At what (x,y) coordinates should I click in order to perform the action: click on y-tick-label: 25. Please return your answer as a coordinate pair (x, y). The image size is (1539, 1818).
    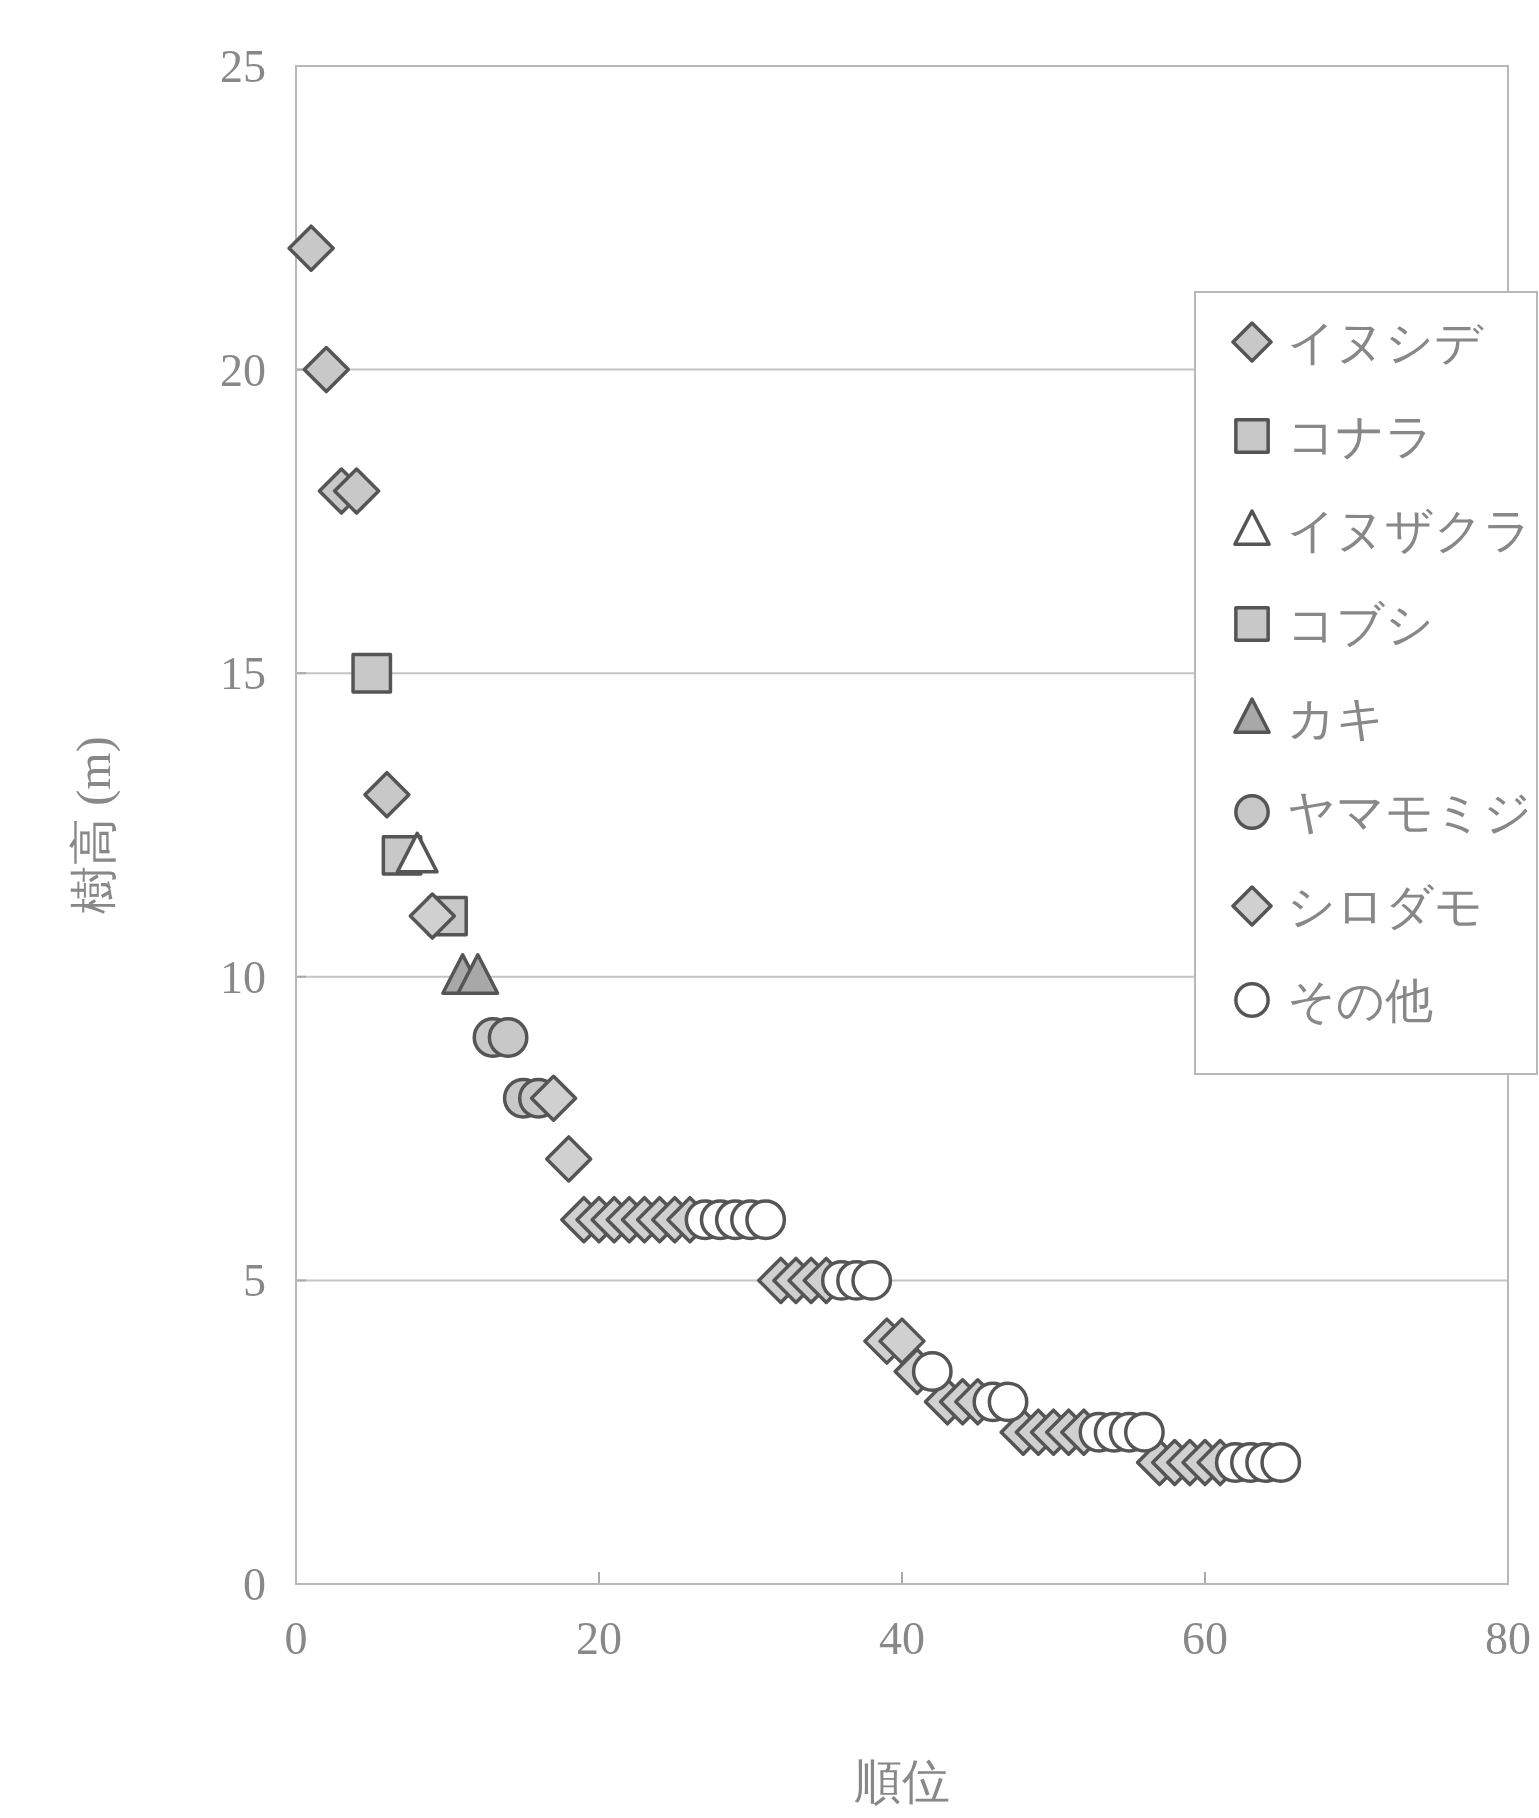
    Looking at the image, I should click on (243, 66).